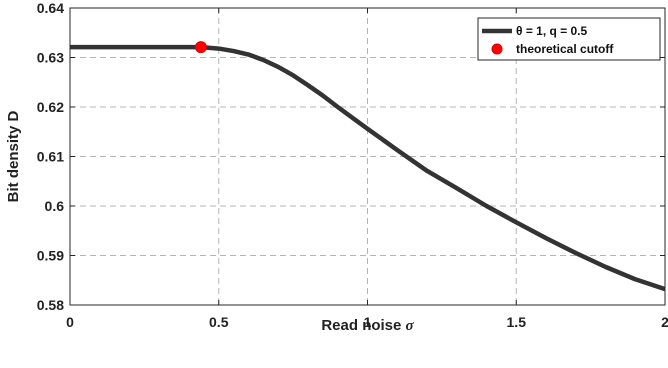 The height and width of the screenshot is (368, 668). I want to click on legend-label-marker: theoretical cutoff, so click(565, 49).